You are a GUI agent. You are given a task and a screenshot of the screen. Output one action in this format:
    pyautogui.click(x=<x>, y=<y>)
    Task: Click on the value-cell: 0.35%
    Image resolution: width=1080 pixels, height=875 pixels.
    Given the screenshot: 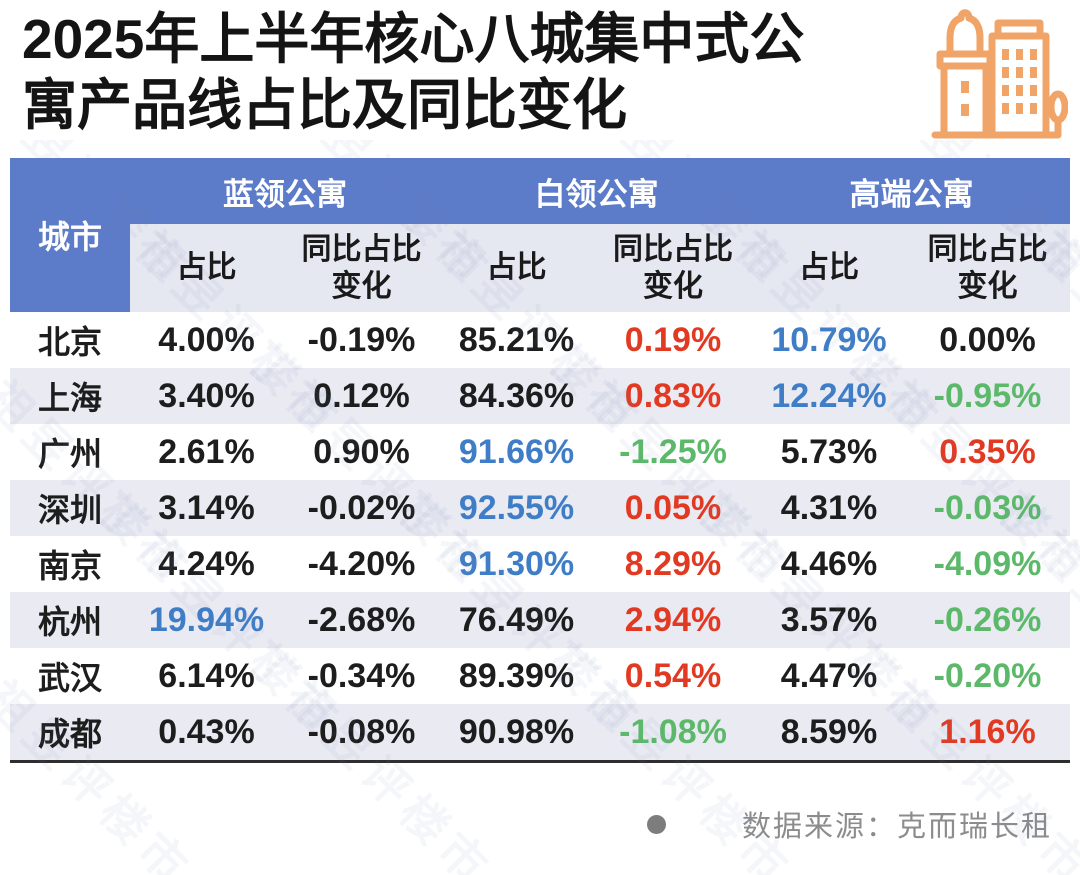 What is the action you would take?
    pyautogui.click(x=987, y=451)
    